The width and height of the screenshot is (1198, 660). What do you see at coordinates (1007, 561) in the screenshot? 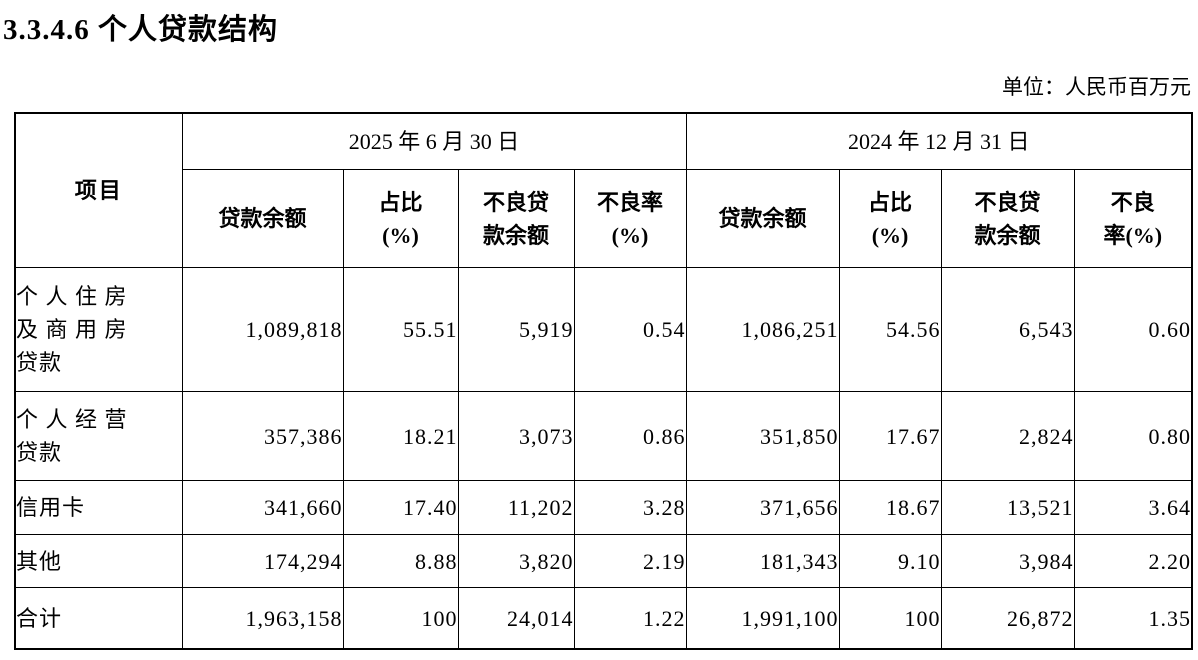
I see `table-cell-value: 3,984` at bounding box center [1007, 561].